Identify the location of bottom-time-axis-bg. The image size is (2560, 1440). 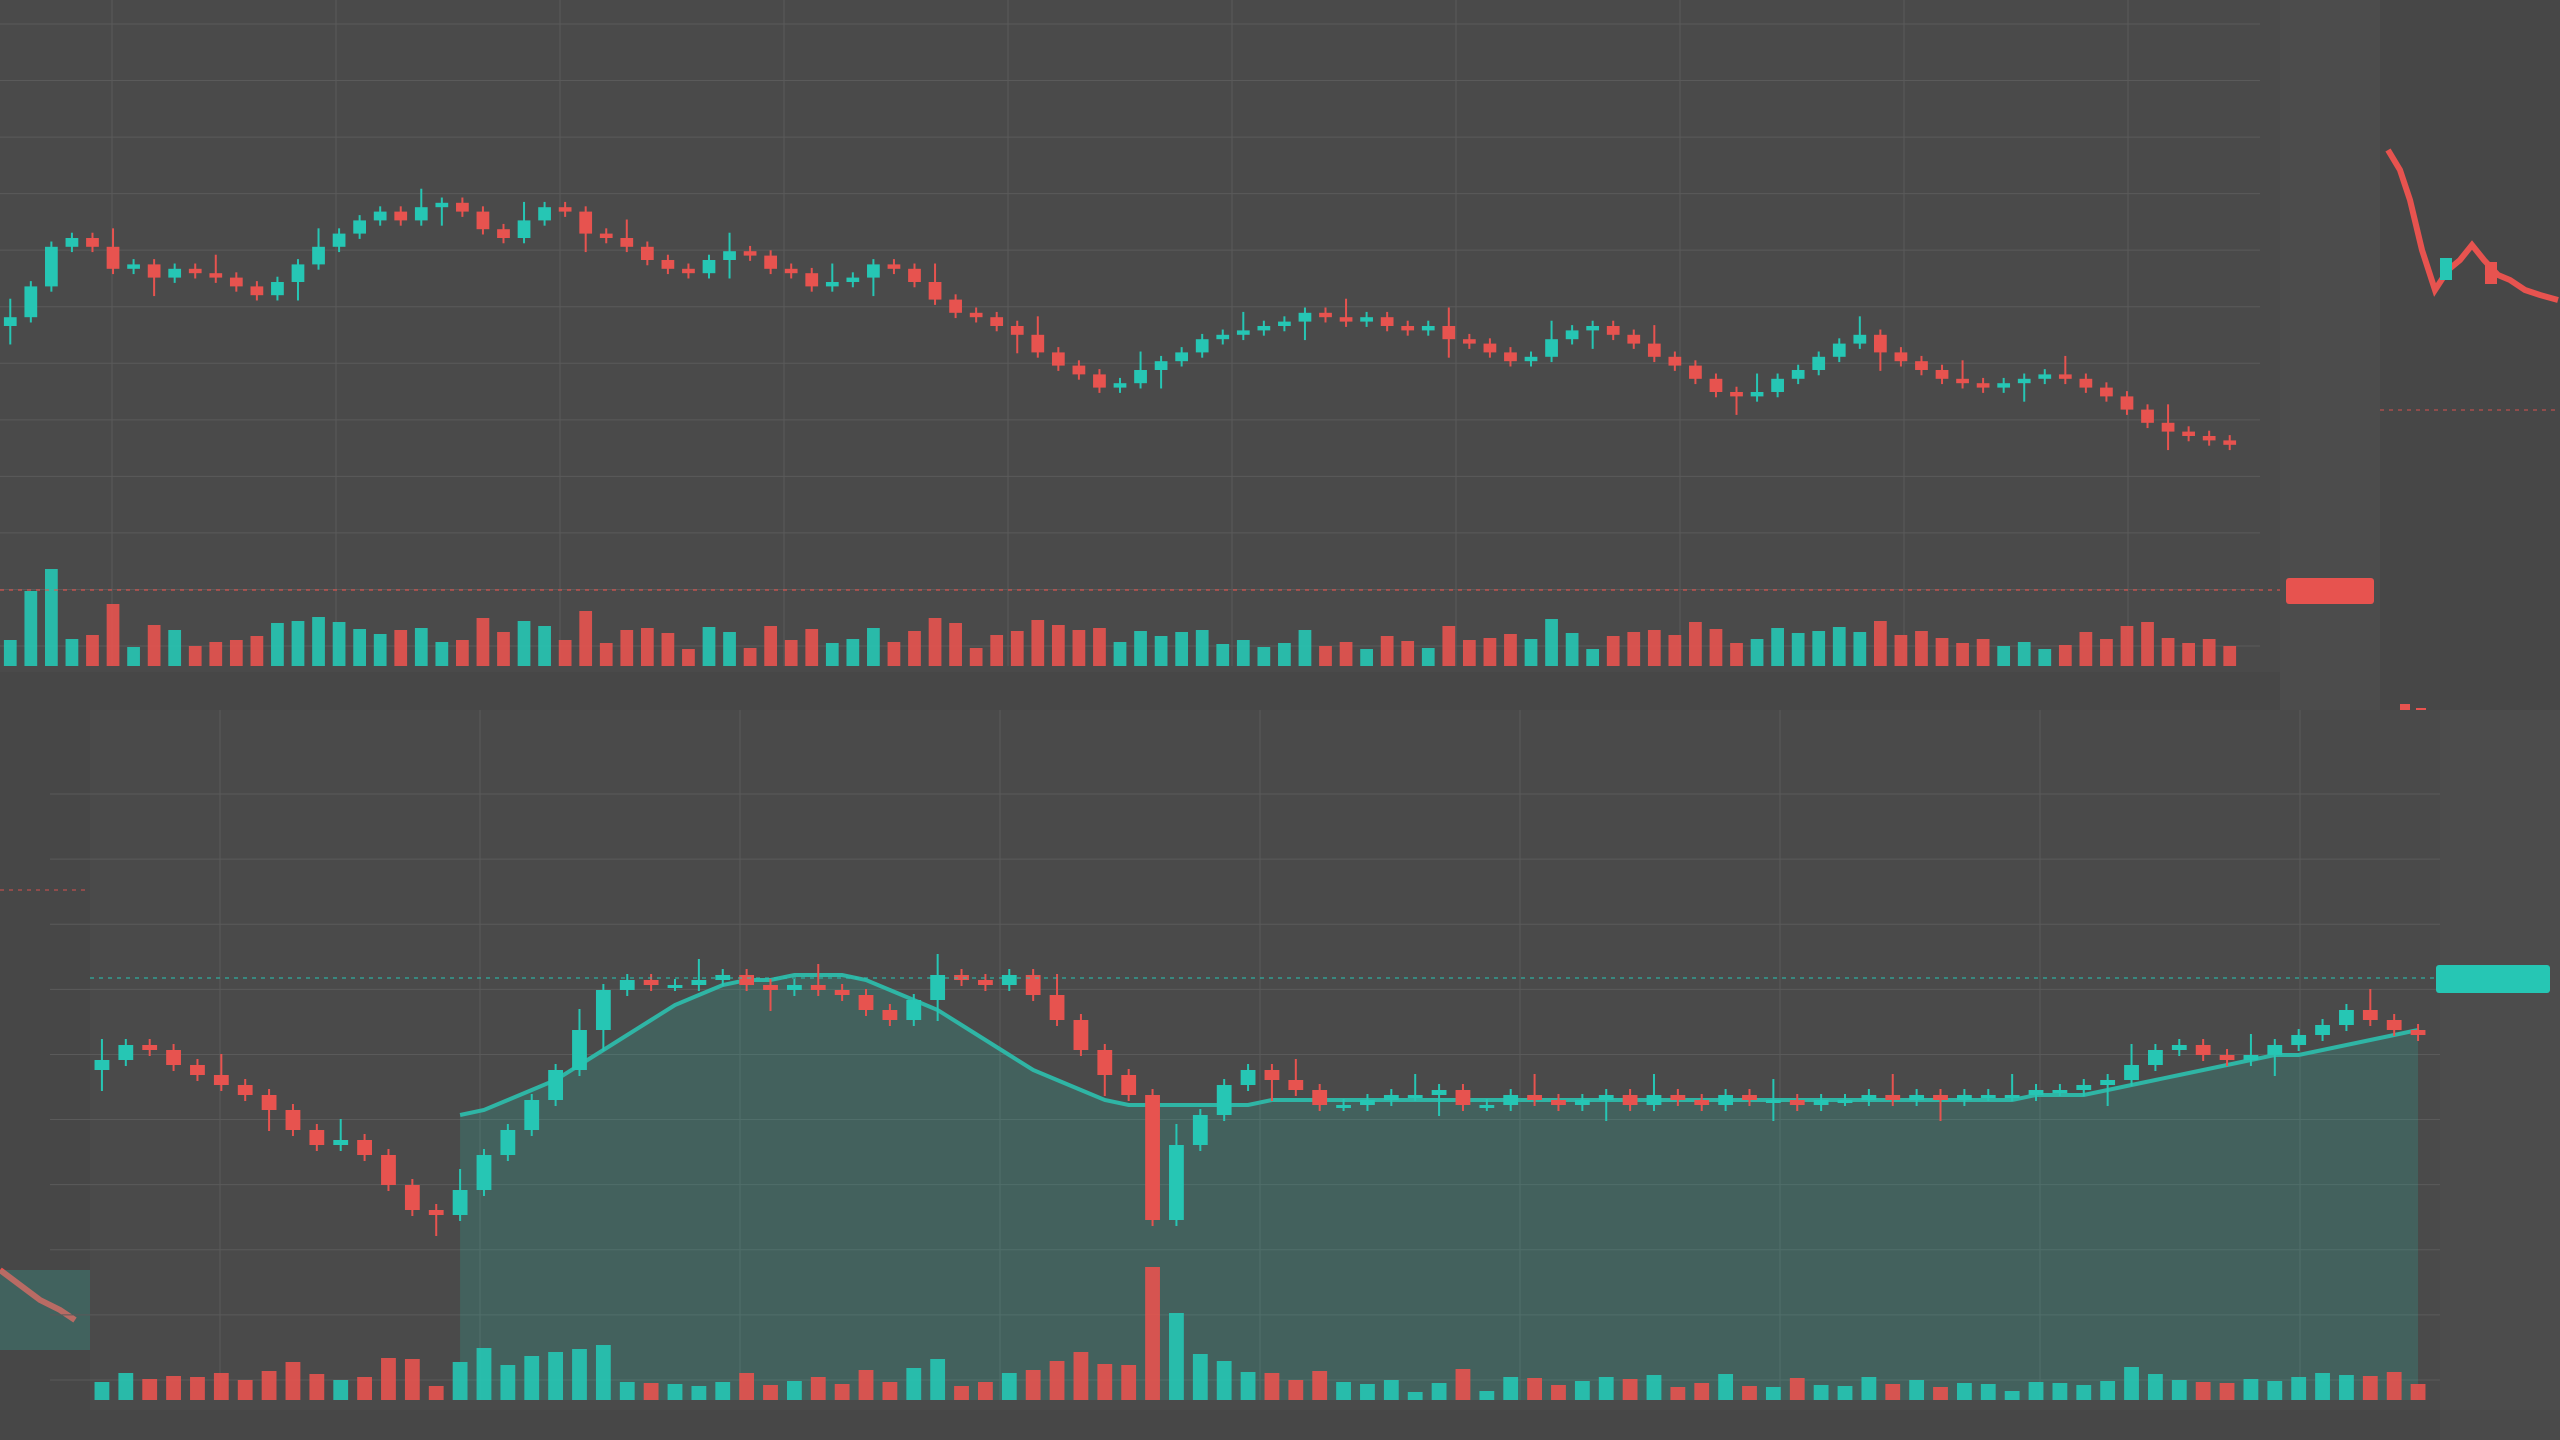
(1265, 1425).